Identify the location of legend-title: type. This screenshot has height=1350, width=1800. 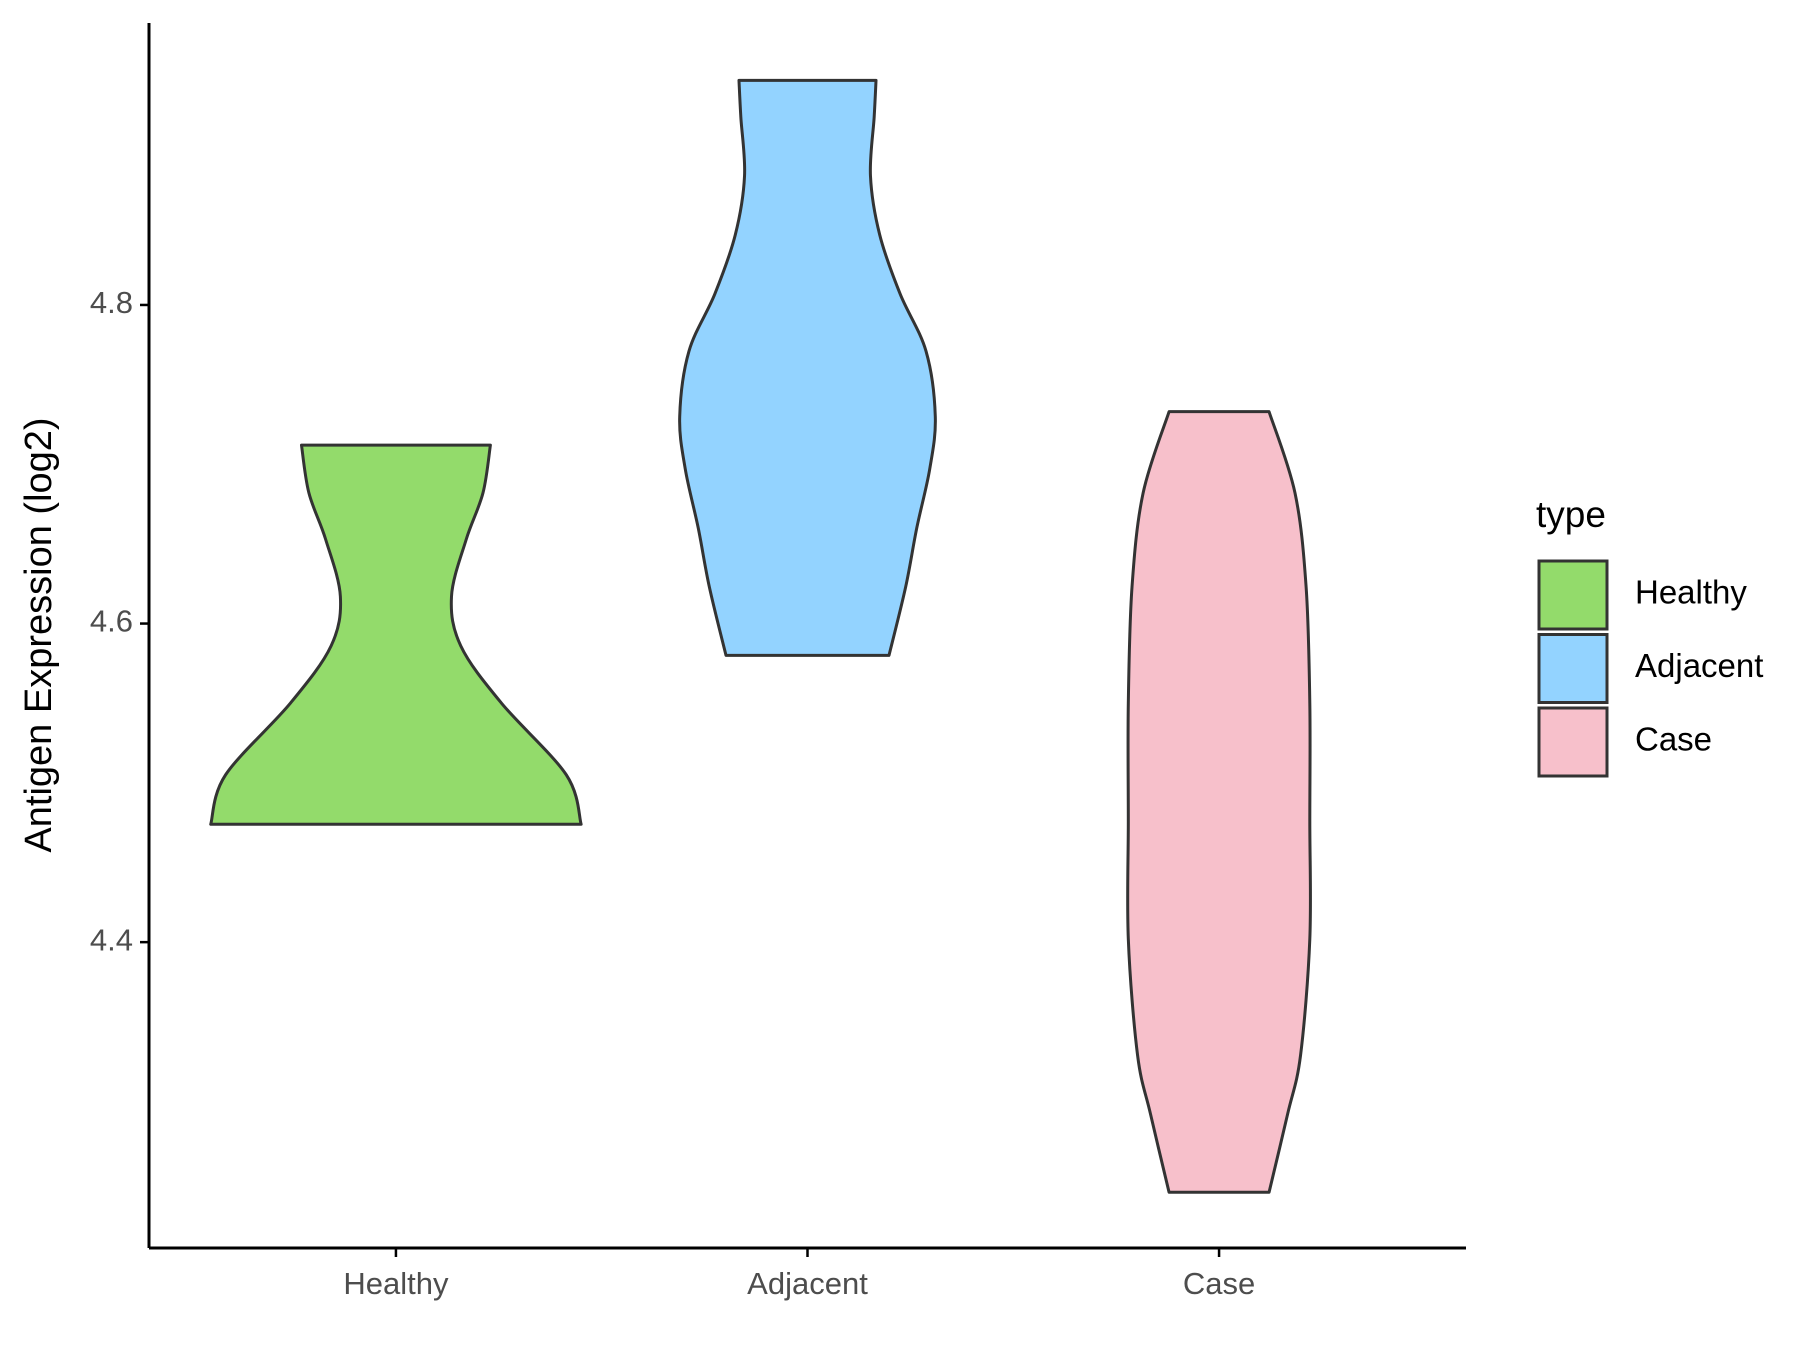
(1571, 514).